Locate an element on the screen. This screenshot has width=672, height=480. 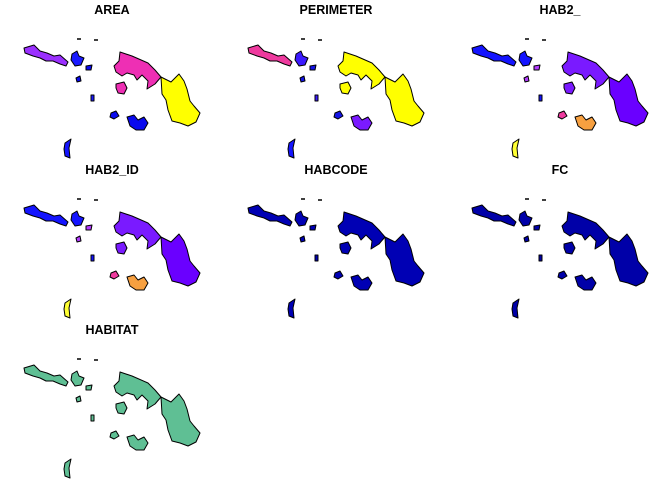
panel-title: PERIMETER is located at coordinates (336, 10).